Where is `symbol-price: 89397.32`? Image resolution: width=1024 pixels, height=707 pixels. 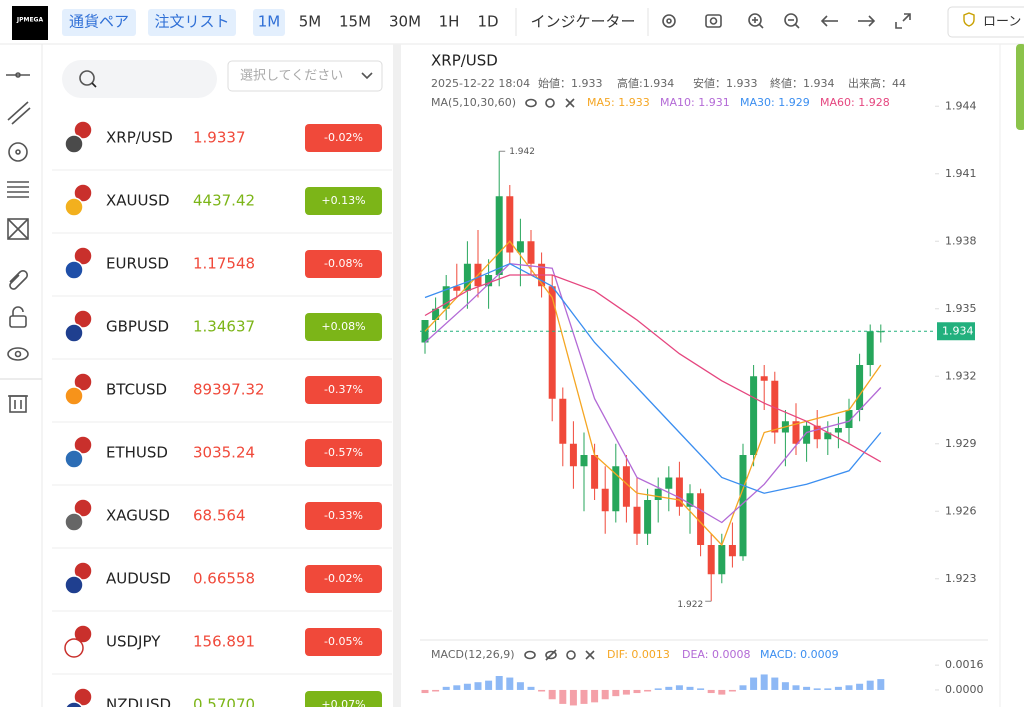
symbol-price: 89397.32 is located at coordinates (229, 390).